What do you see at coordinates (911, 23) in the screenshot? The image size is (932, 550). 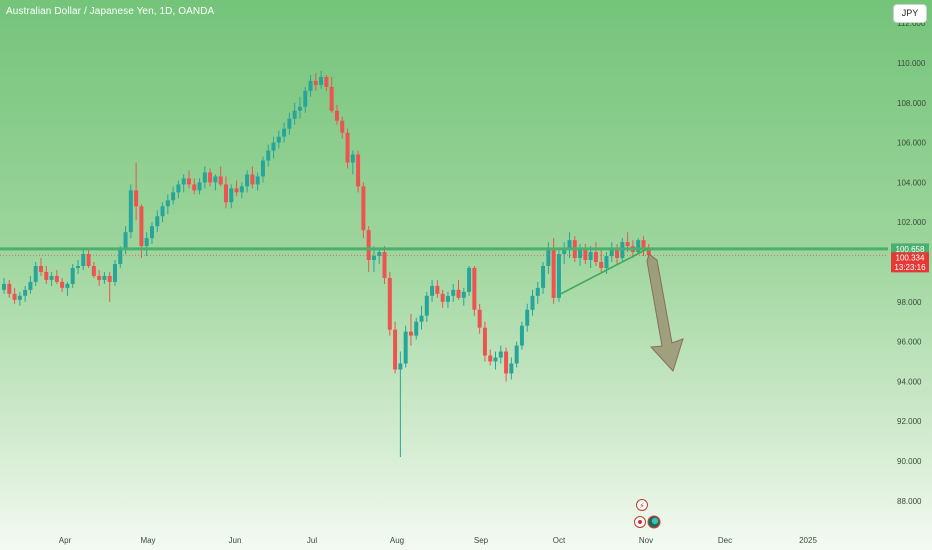 I see `y-tick-label: 112.000` at bounding box center [911, 23].